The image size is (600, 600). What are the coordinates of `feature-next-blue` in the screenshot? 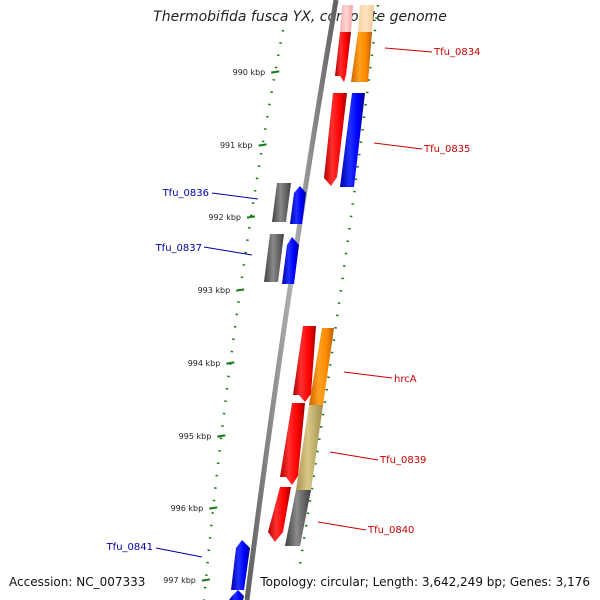 It's located at (236, 595).